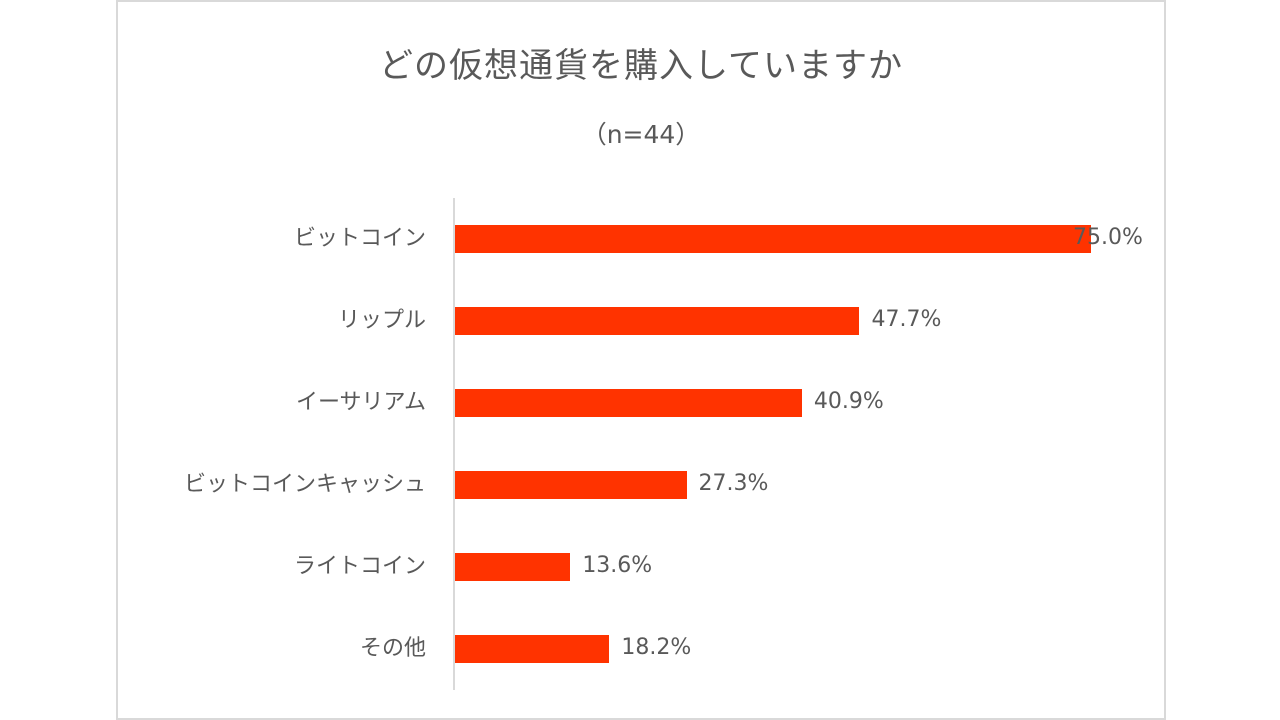  I want to click on category-label: ビットコイン, so click(359, 238).